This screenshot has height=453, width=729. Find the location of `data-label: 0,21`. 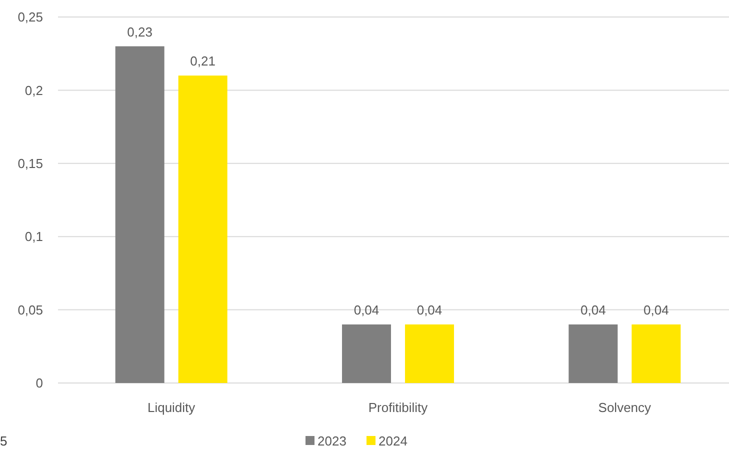

data-label: 0,21 is located at coordinates (203, 61).